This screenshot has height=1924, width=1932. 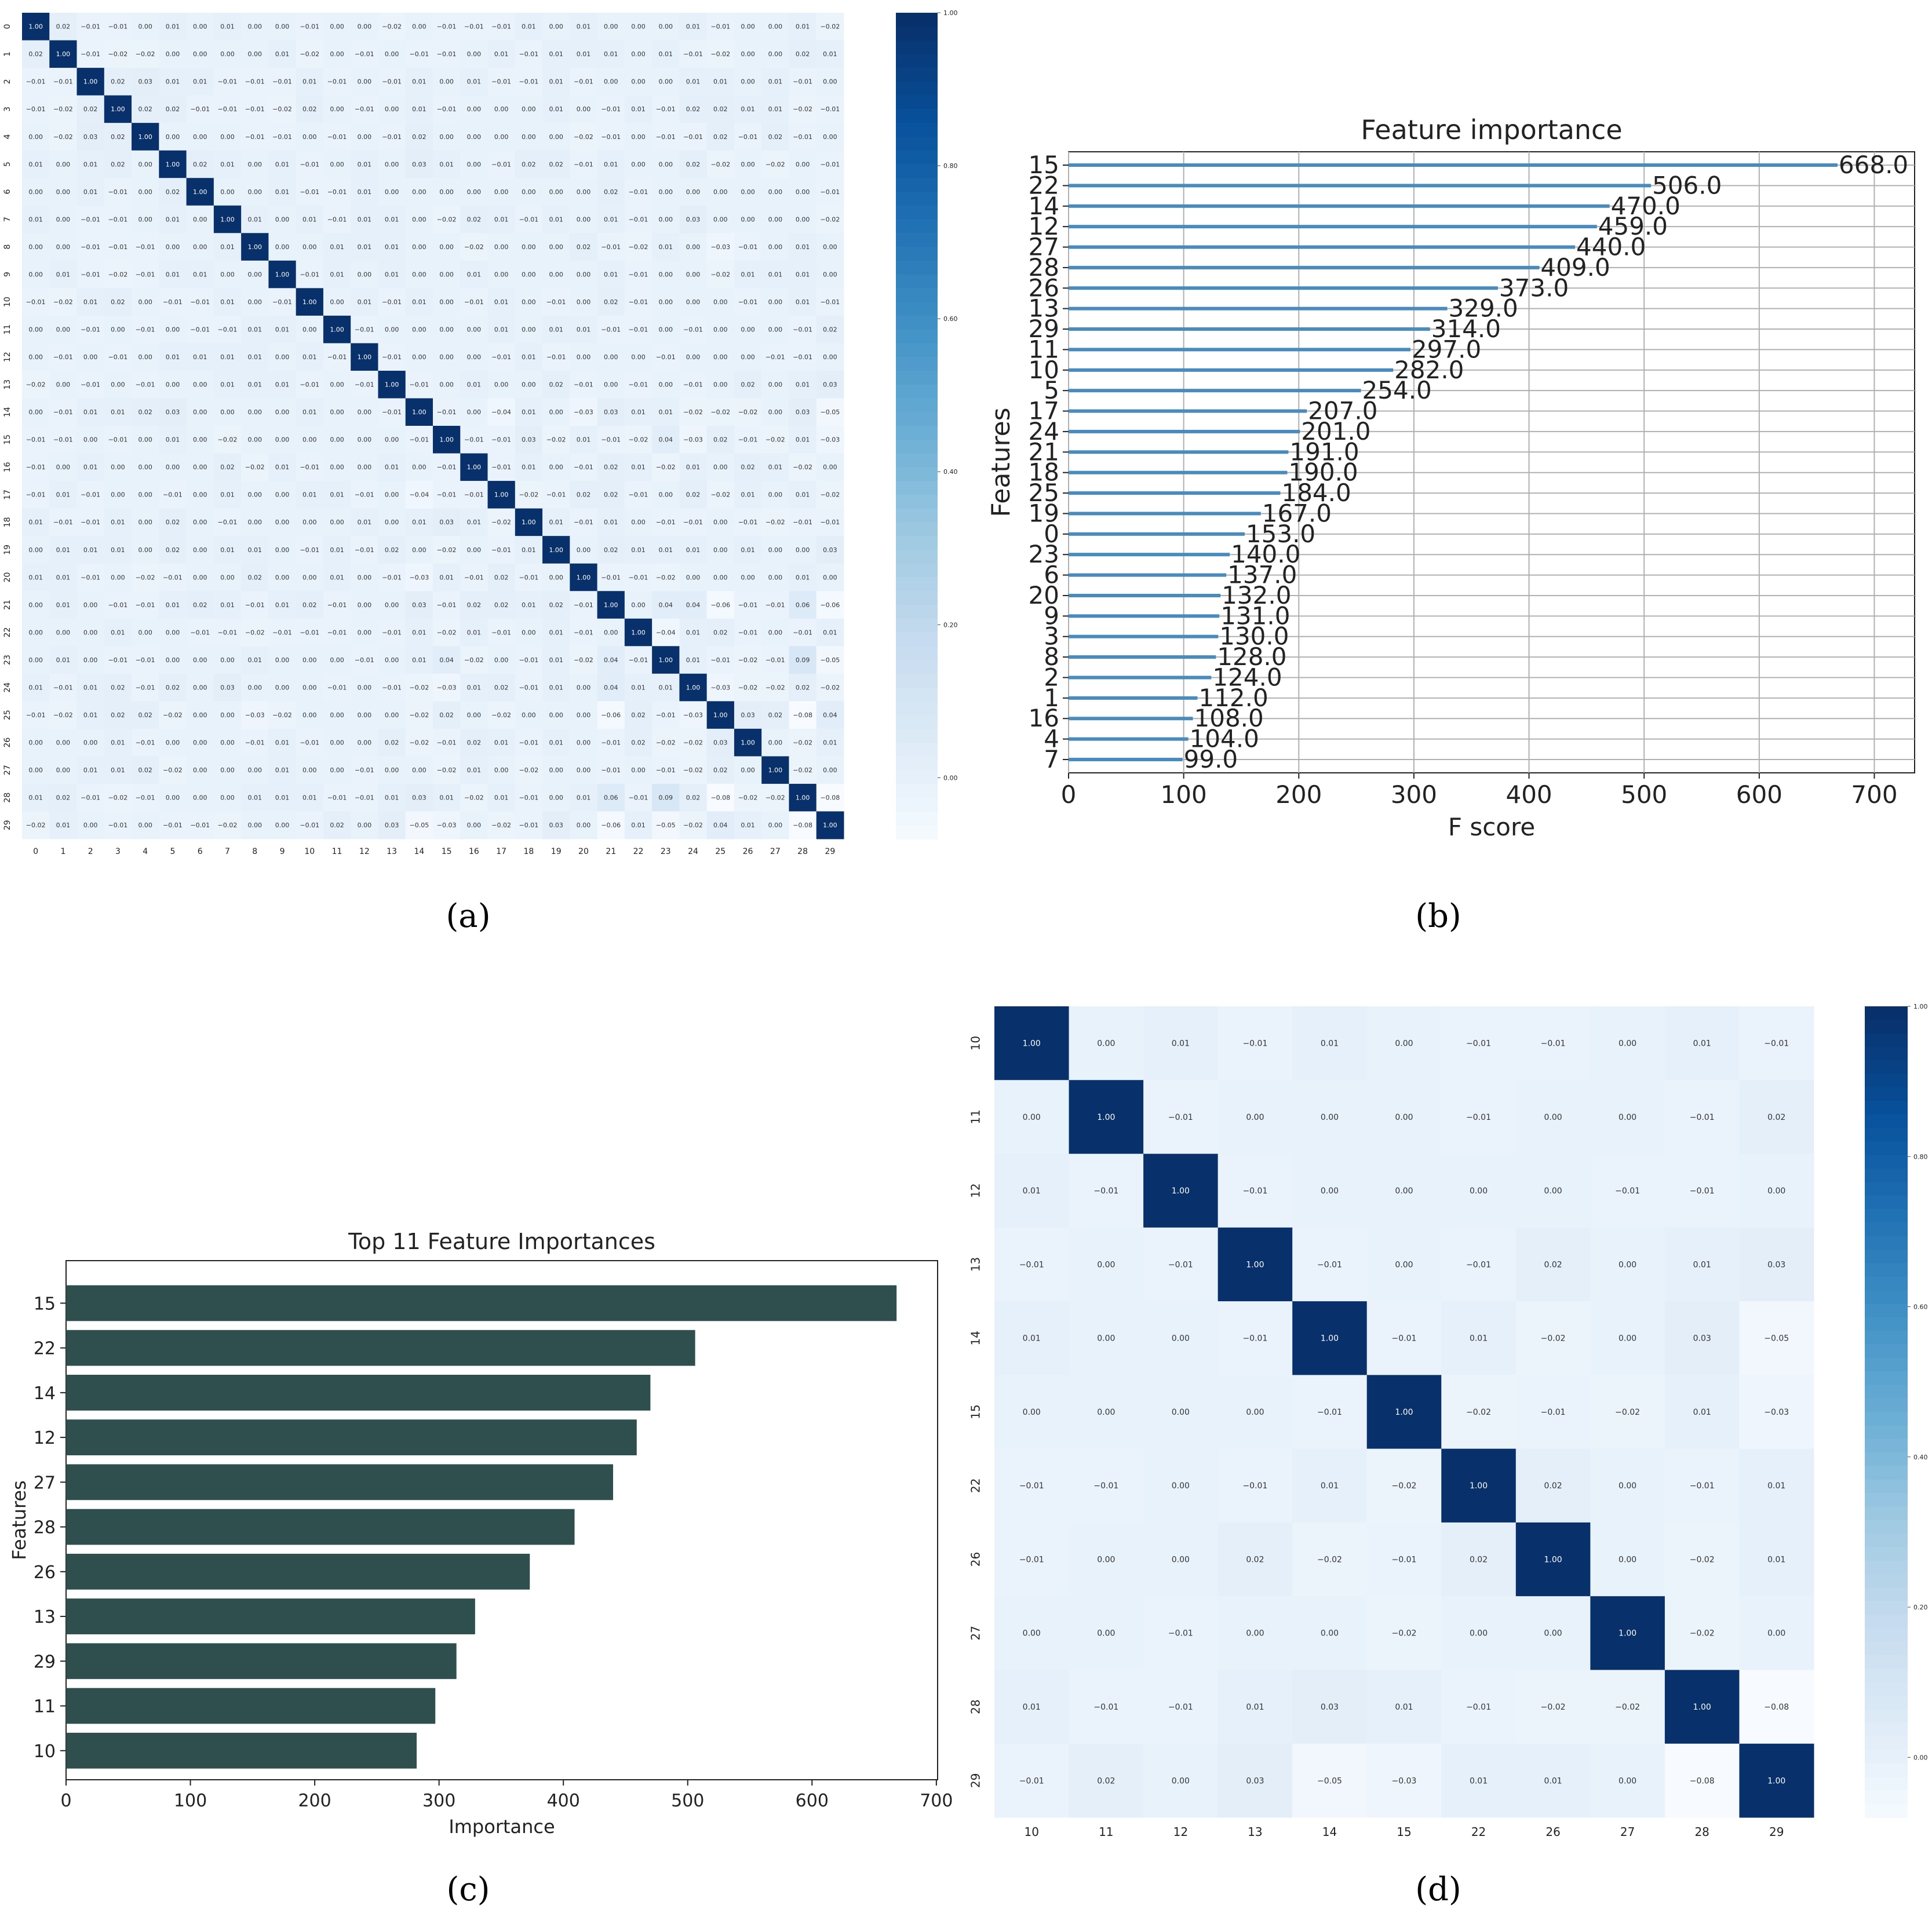 I want to click on y-tick-label: 27, so click(x=1044, y=247).